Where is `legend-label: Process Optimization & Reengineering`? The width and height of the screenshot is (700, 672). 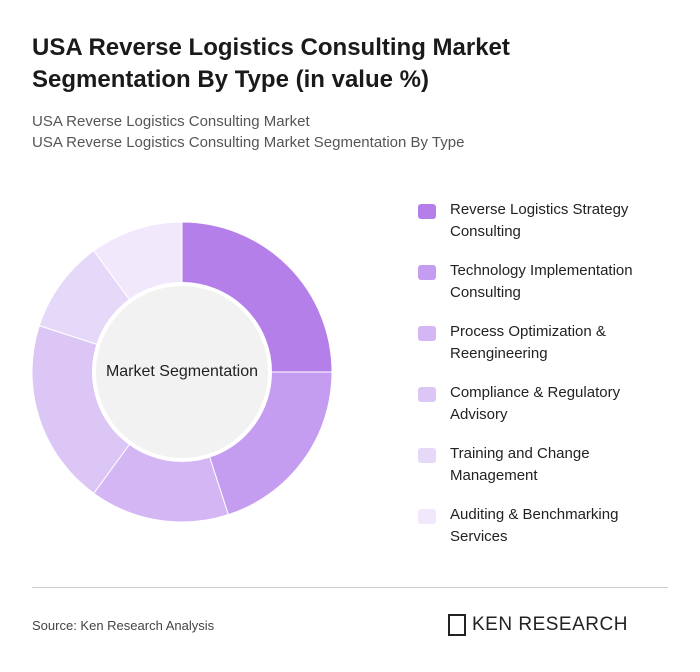 legend-label: Process Optimization & Reengineering is located at coordinates (528, 342).